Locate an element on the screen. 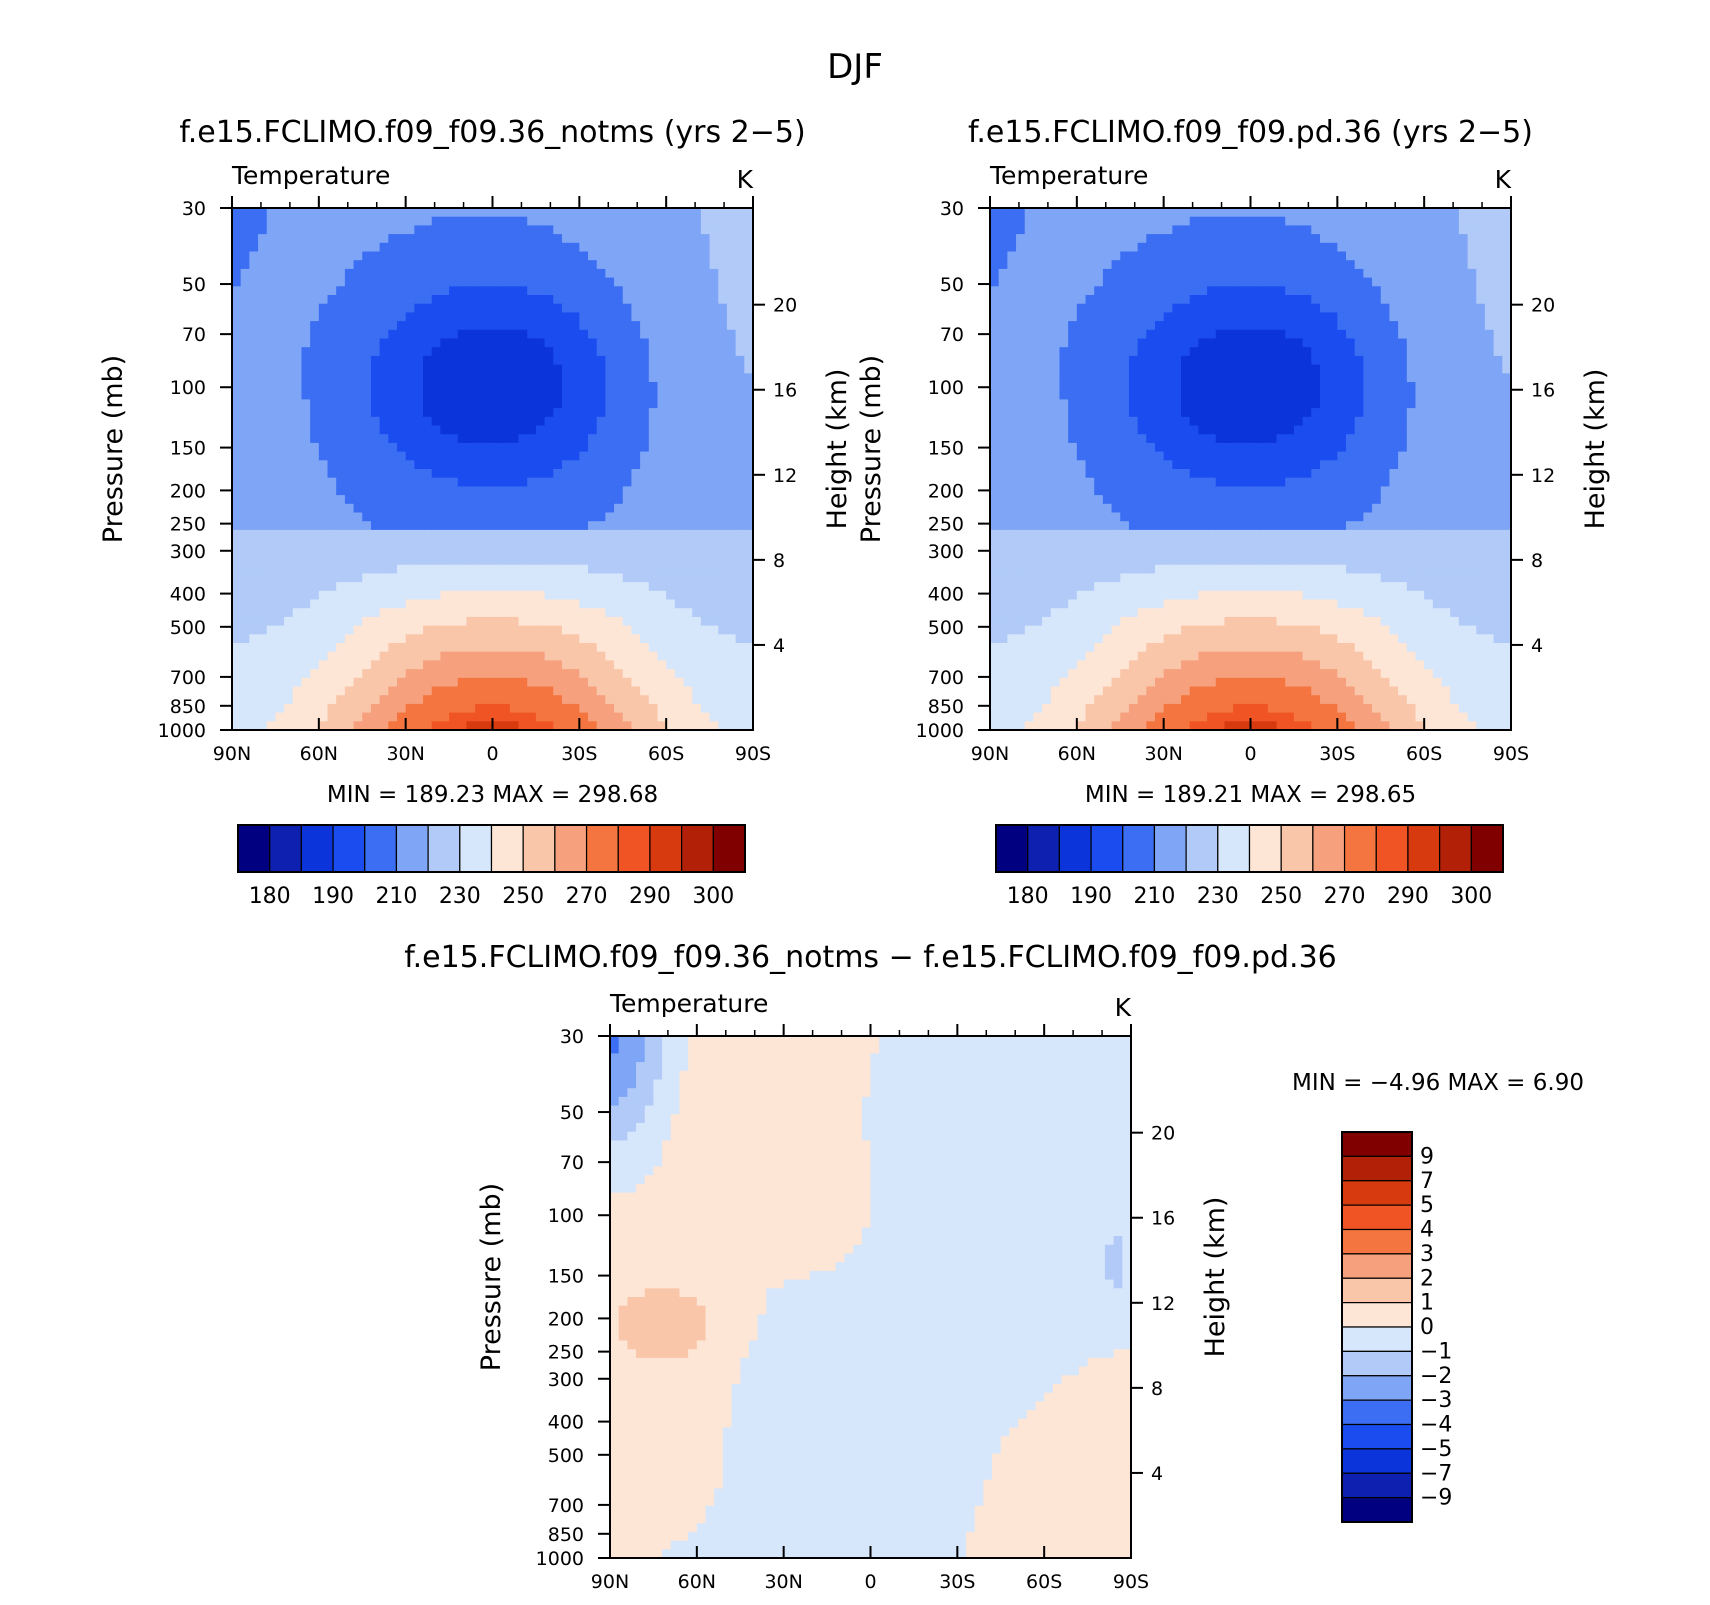  right-label: K is located at coordinates (745, 179).